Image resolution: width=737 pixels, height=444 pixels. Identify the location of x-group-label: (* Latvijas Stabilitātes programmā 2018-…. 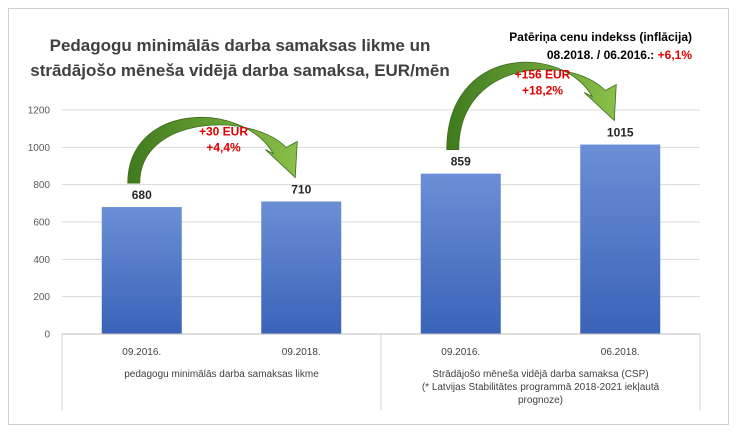
(541, 387).